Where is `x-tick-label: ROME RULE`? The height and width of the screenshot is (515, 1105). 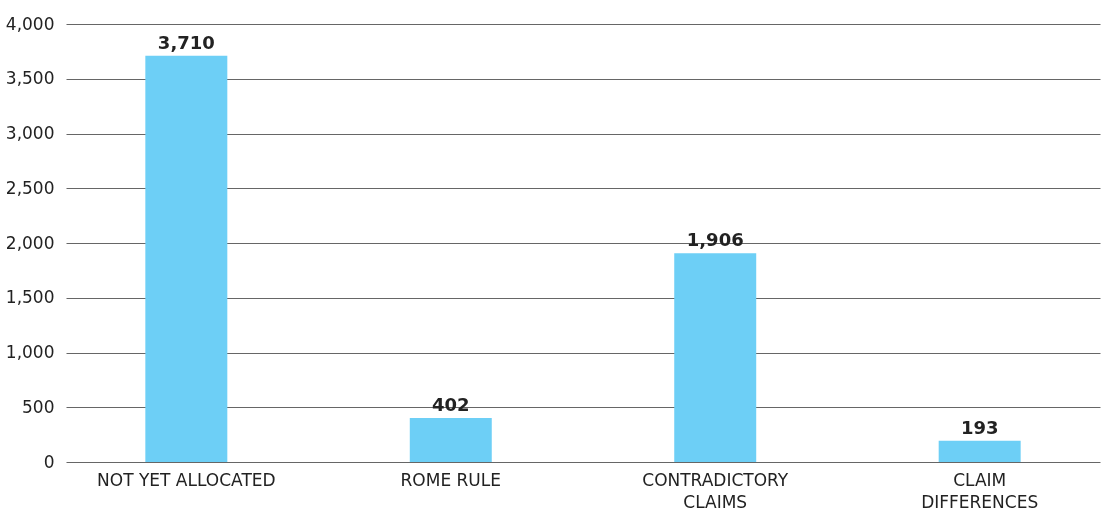
x-tick-label: ROME RULE is located at coordinates (451, 479).